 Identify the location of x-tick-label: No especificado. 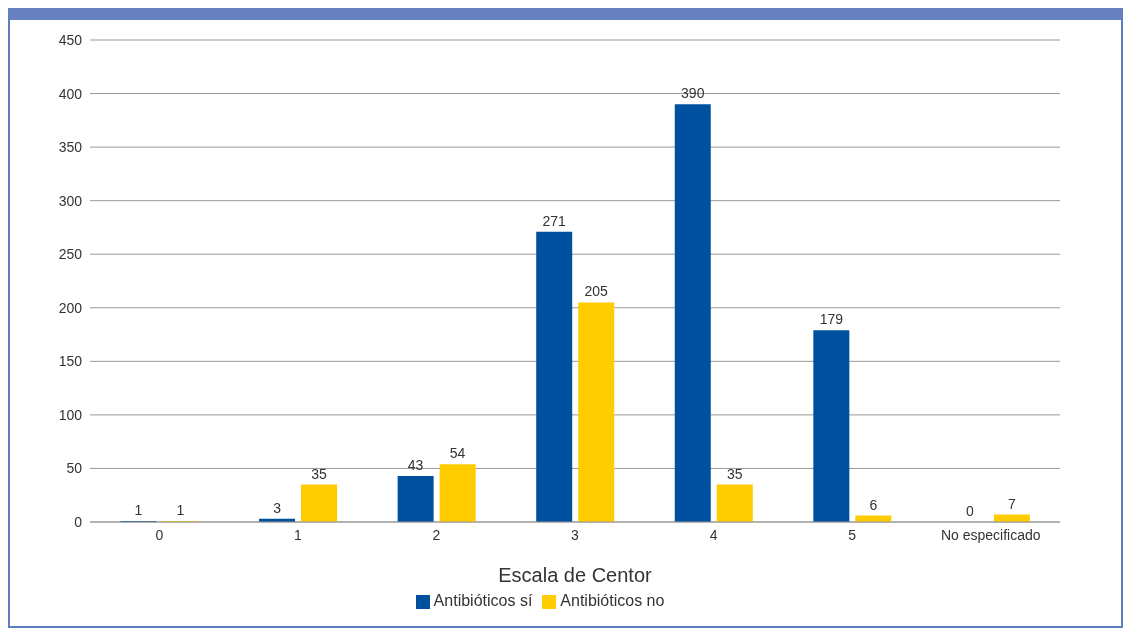
(990, 534).